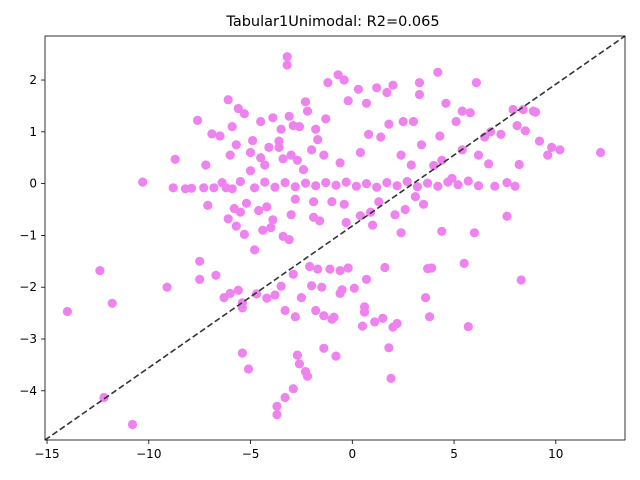  Describe the element at coordinates (555, 454) in the screenshot. I see `x-tick-label: 10` at that location.